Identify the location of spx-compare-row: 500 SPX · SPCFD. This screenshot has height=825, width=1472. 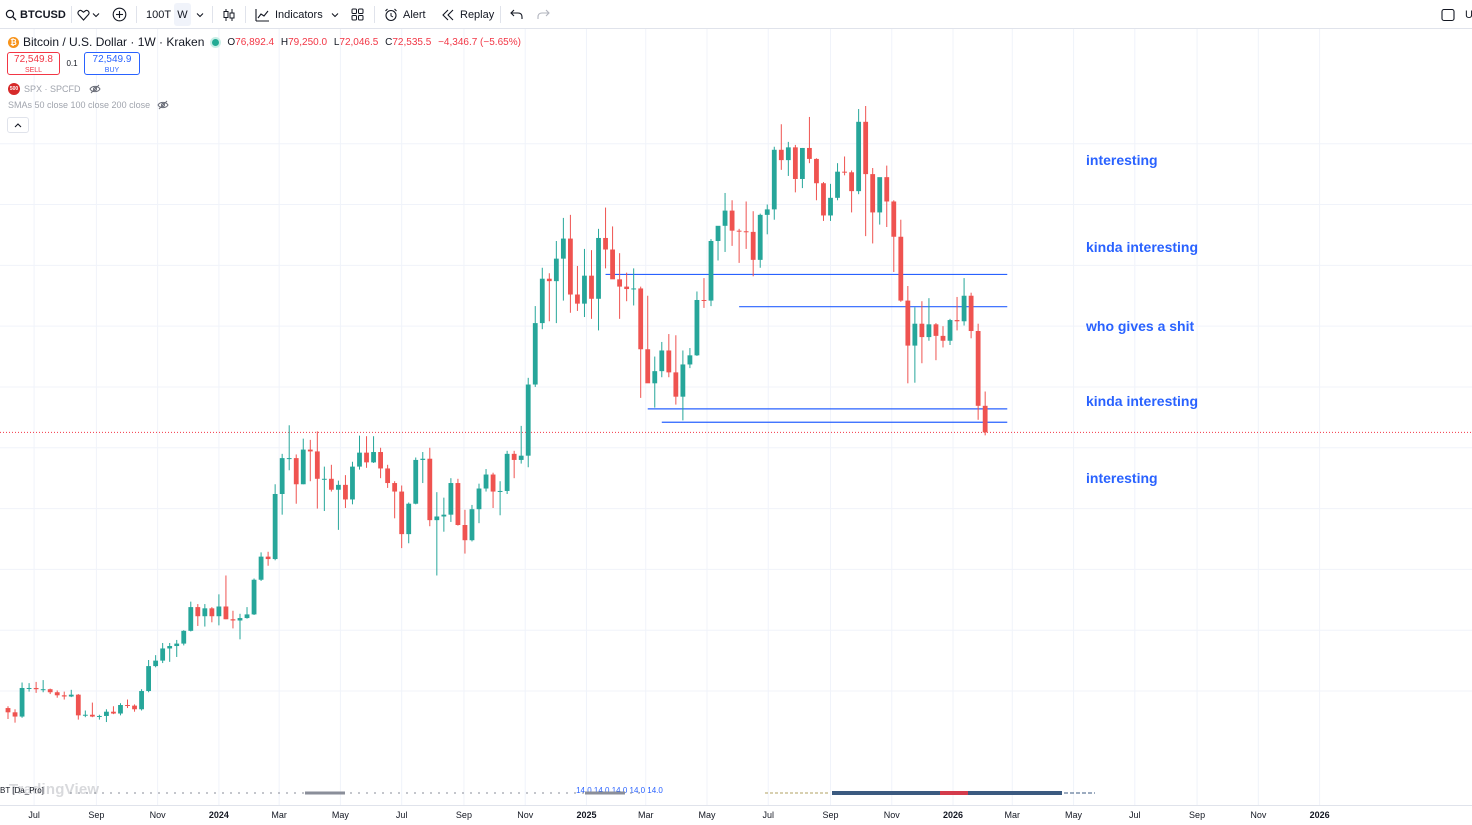
(54, 89).